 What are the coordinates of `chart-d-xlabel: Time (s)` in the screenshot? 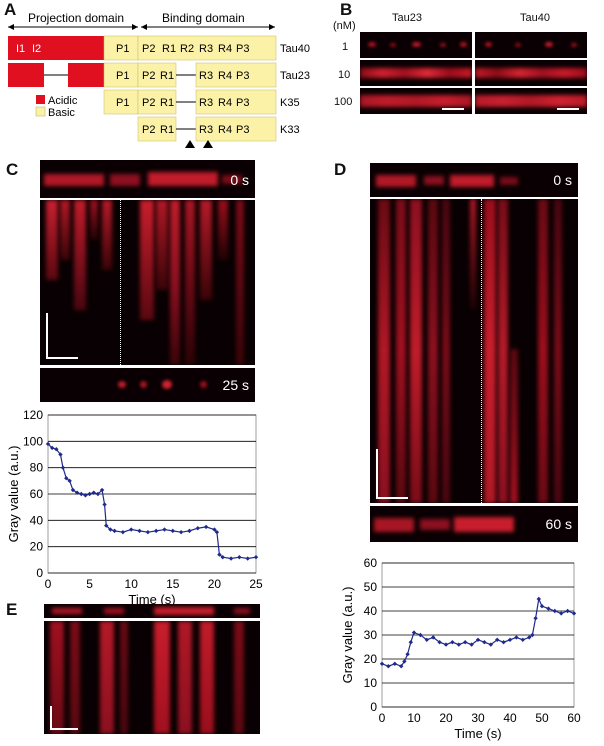 It's located at (477, 733).